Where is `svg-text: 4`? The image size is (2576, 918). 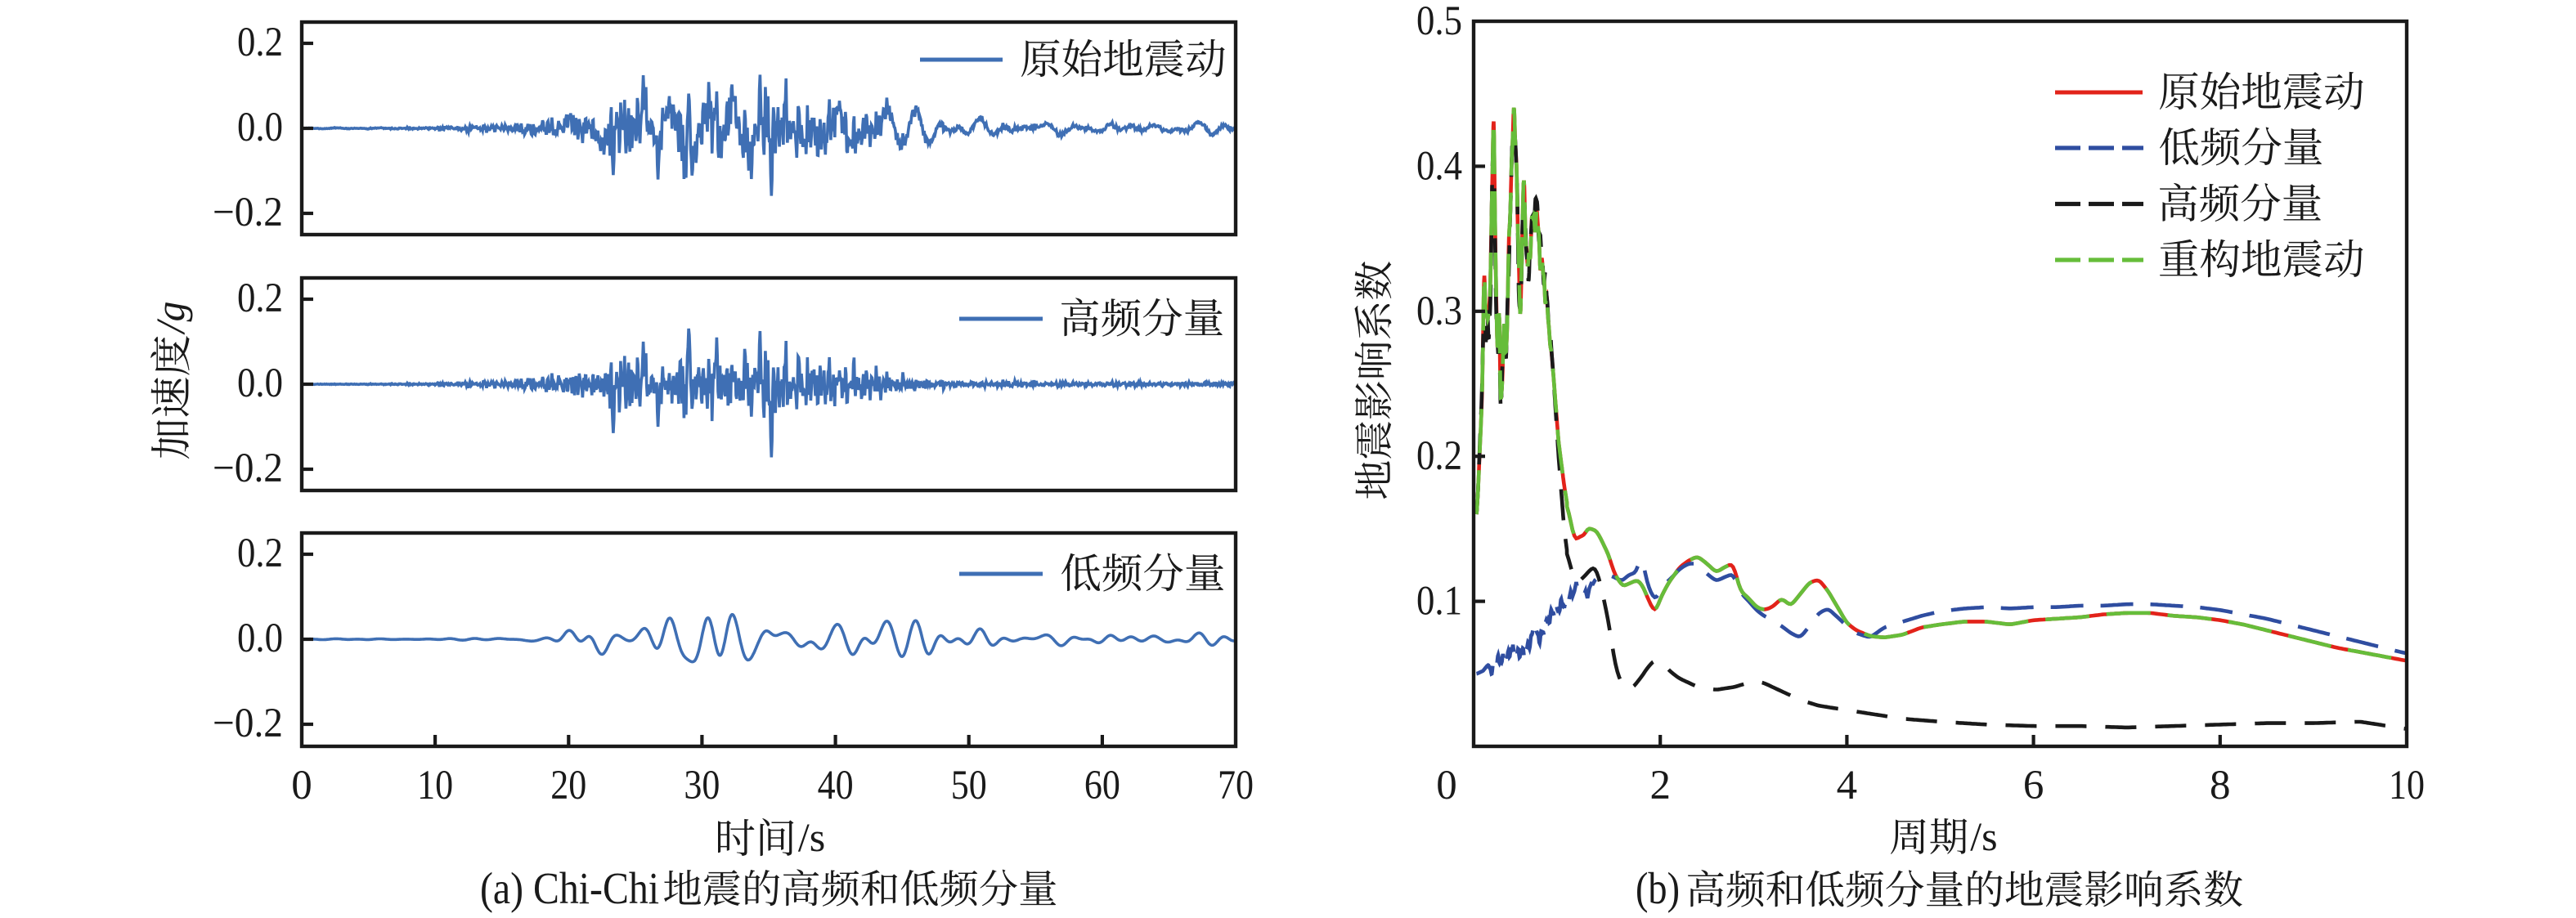 svg-text: 4 is located at coordinates (1848, 785).